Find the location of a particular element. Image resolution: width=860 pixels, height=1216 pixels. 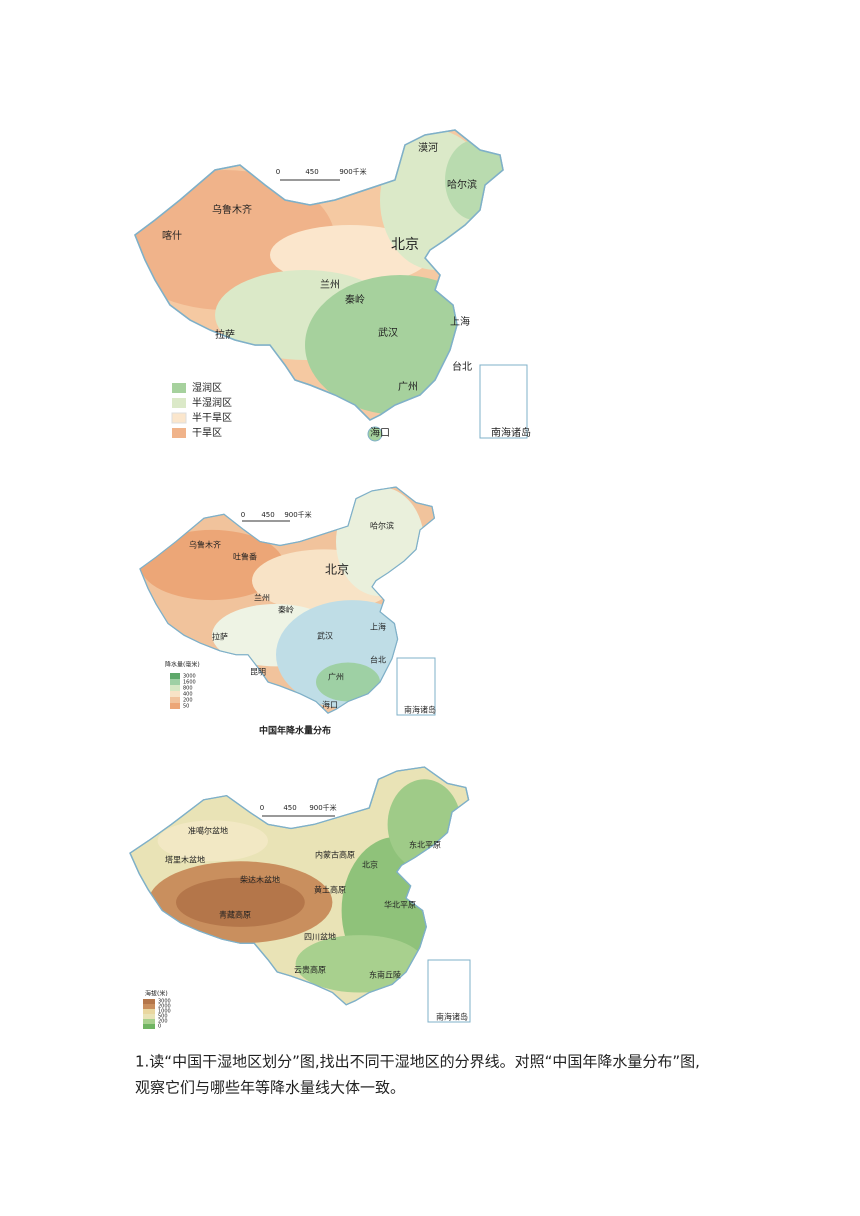

legend-label: 1000 is located at coordinates (164, 1012).